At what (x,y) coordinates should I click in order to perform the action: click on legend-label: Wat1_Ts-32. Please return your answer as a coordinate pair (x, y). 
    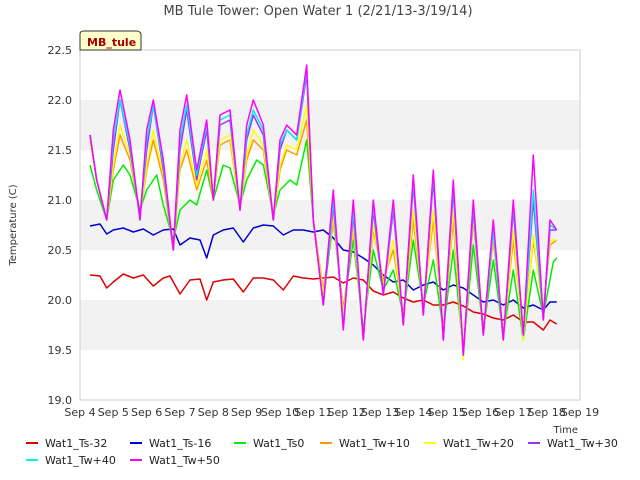
    Looking at the image, I should click on (76, 443).